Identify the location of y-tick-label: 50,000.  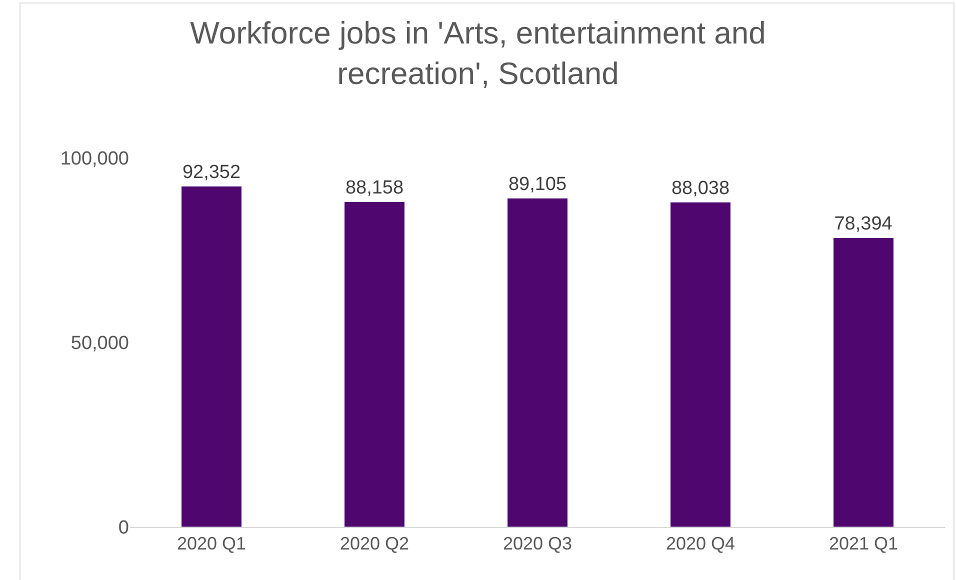
(99, 343).